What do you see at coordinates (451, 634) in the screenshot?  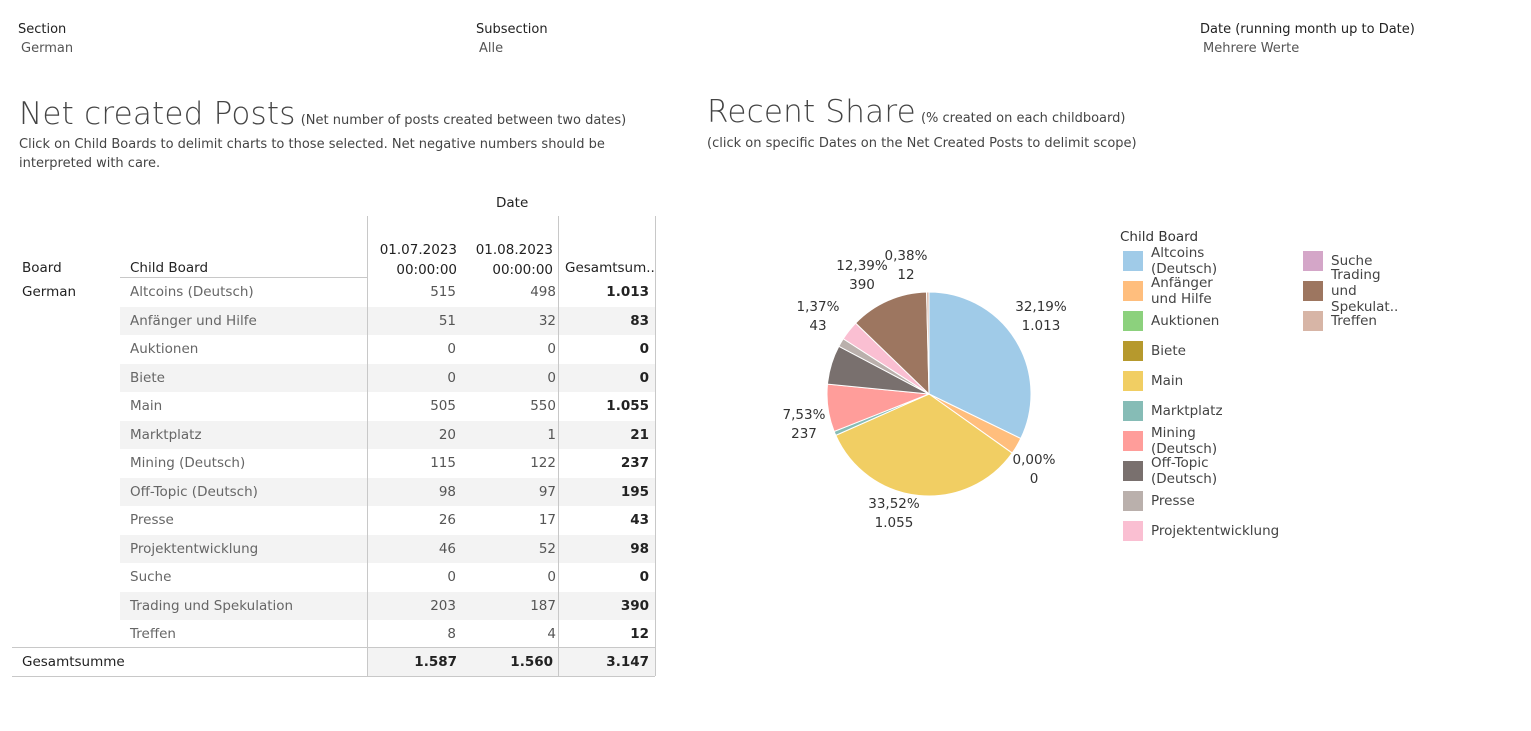 I see `date1-value-cell: 8` at bounding box center [451, 634].